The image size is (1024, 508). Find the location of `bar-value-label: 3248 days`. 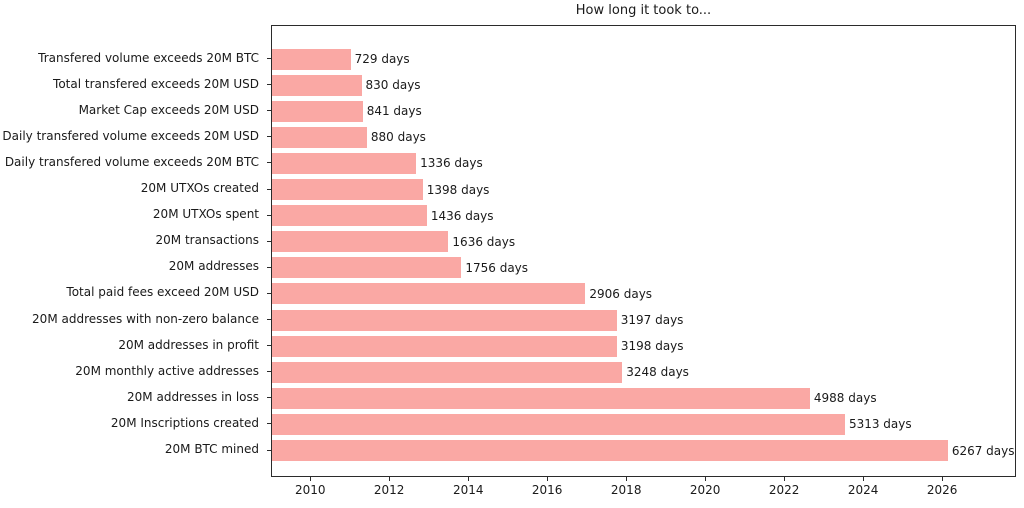

bar-value-label: 3248 days is located at coordinates (657, 372).